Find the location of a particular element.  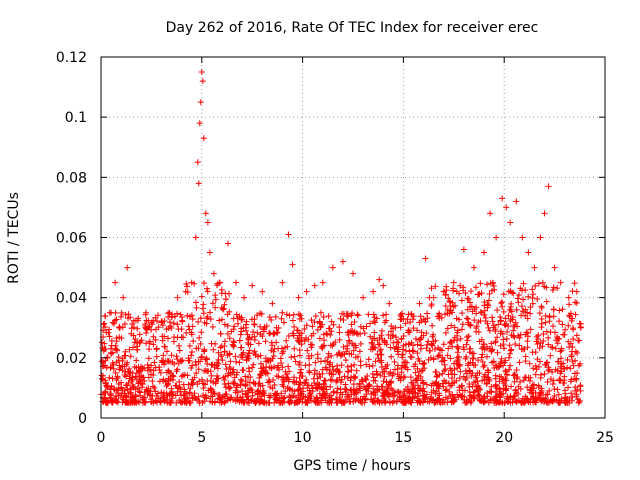

y-tick-label: 0.12 is located at coordinates (71, 58).